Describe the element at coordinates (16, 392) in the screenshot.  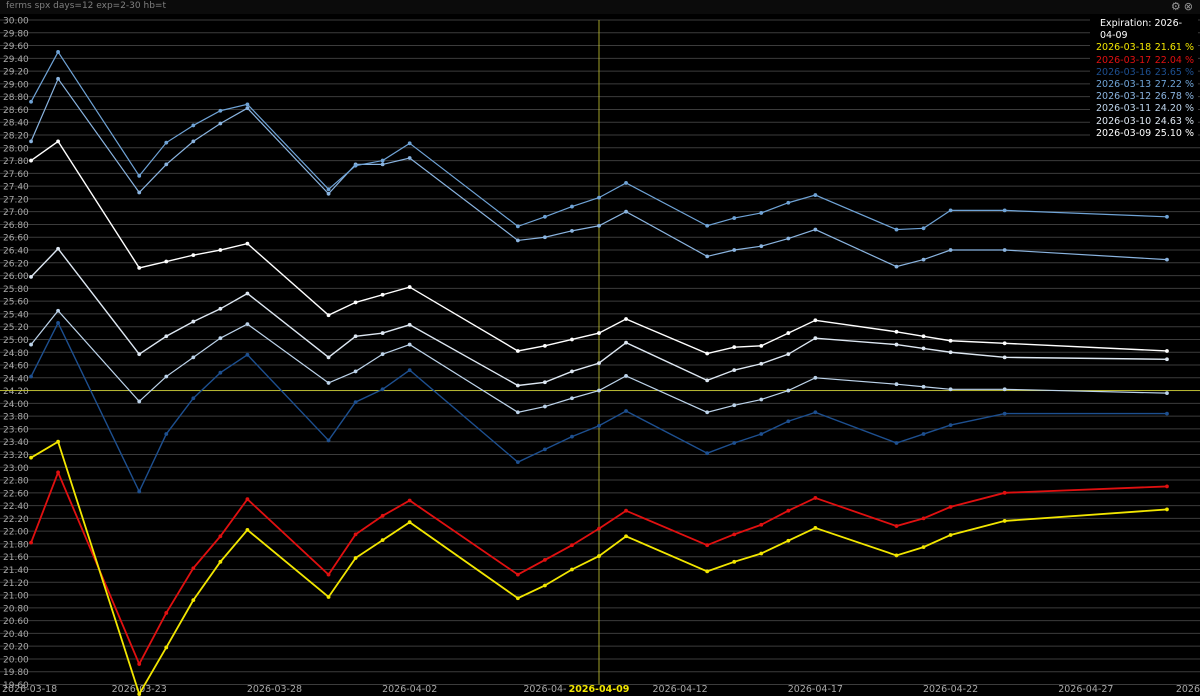
I see `y-tick-label: 24.20` at that location.